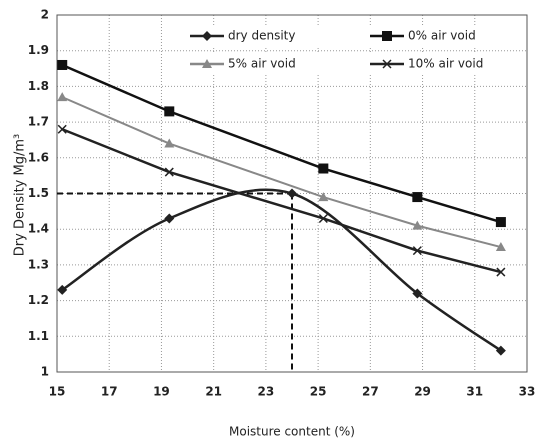 The image size is (548, 447). Describe the element at coordinates (474, 392) in the screenshot. I see `x-tick-label: 31` at that location.